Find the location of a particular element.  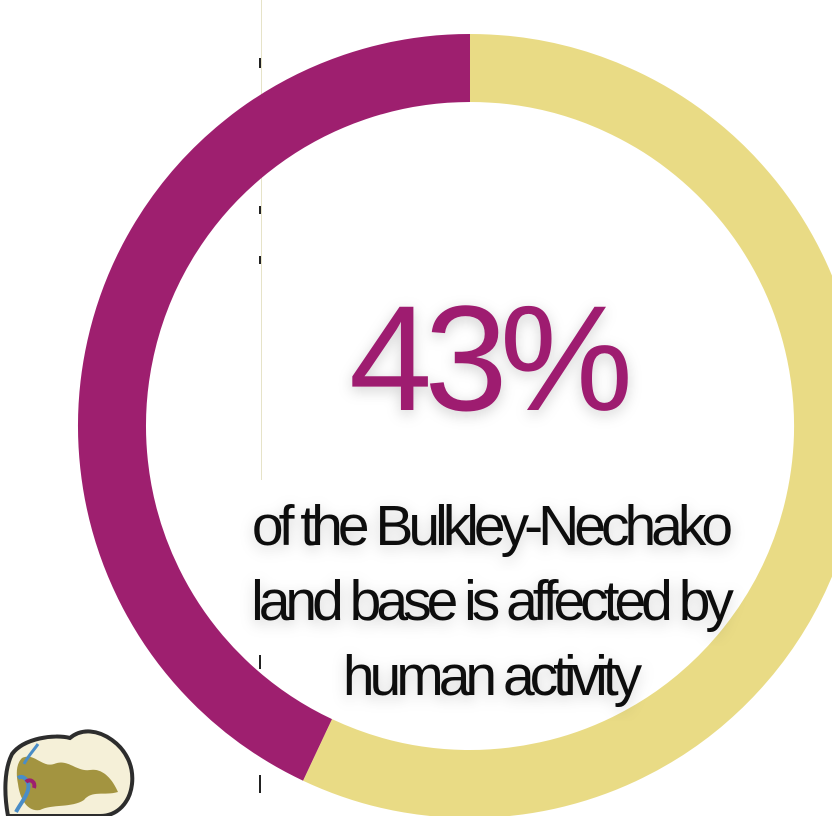

region-map-fragment is located at coordinates (69, 772).